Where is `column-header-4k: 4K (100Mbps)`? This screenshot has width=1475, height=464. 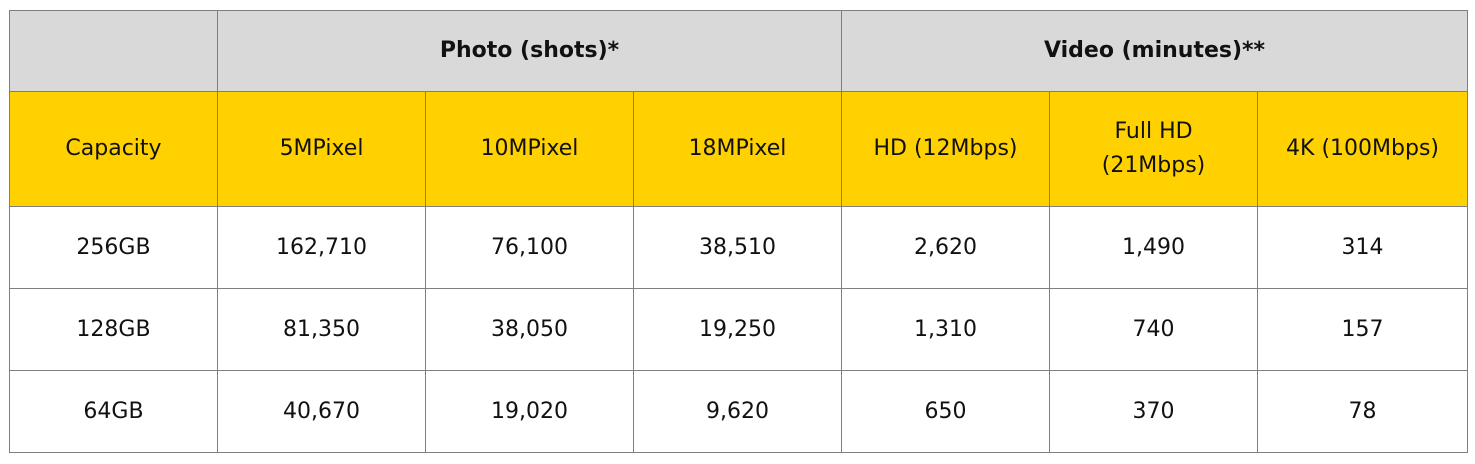
column-header-4k: 4K (100Mbps) is located at coordinates (1363, 149).